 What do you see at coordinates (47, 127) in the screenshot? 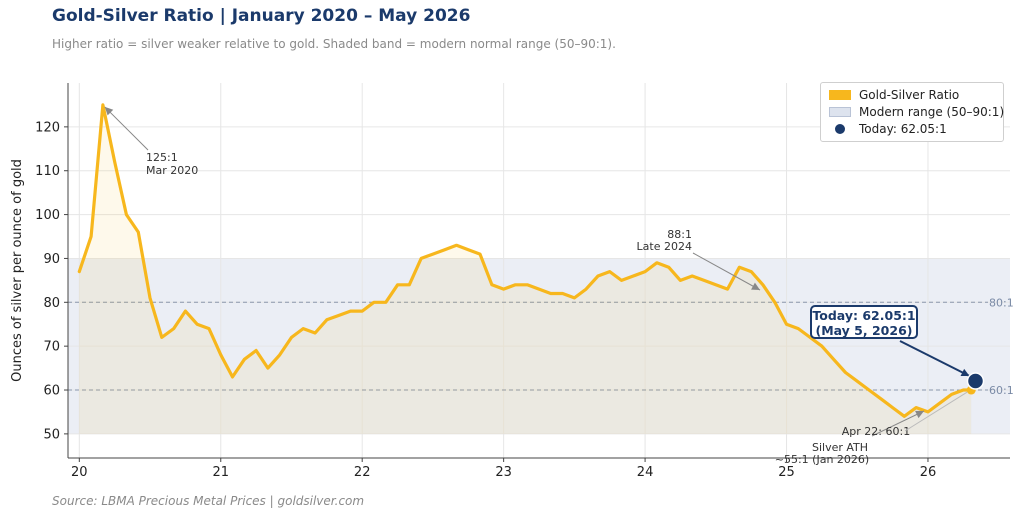
I see `y-tick-label: 120` at bounding box center [47, 127].